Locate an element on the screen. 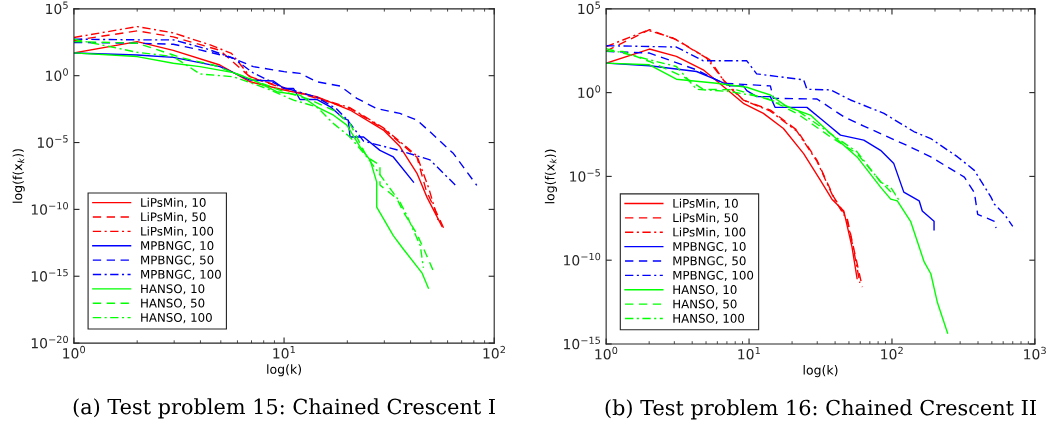 Image resolution: width=1056 pixels, height=441 pixels. y-tick-label: 10$^{−15}$ is located at coordinates (49, 275).